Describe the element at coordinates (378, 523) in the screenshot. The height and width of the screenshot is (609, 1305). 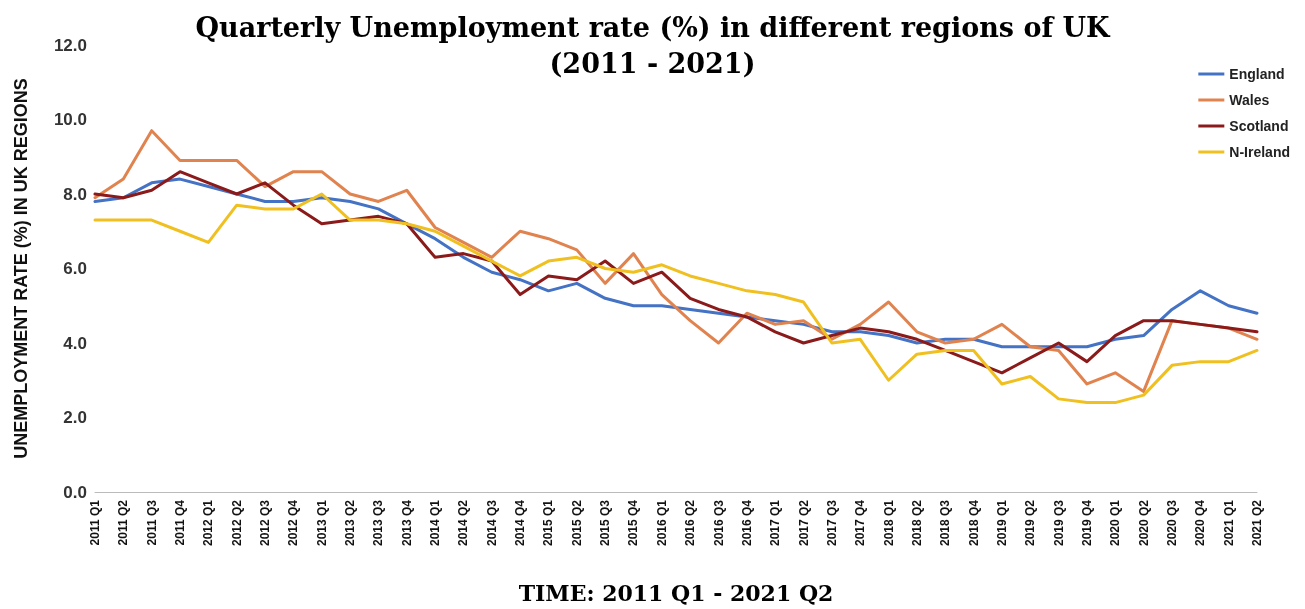
I see `x-tick-label: 2013 Q3` at that location.